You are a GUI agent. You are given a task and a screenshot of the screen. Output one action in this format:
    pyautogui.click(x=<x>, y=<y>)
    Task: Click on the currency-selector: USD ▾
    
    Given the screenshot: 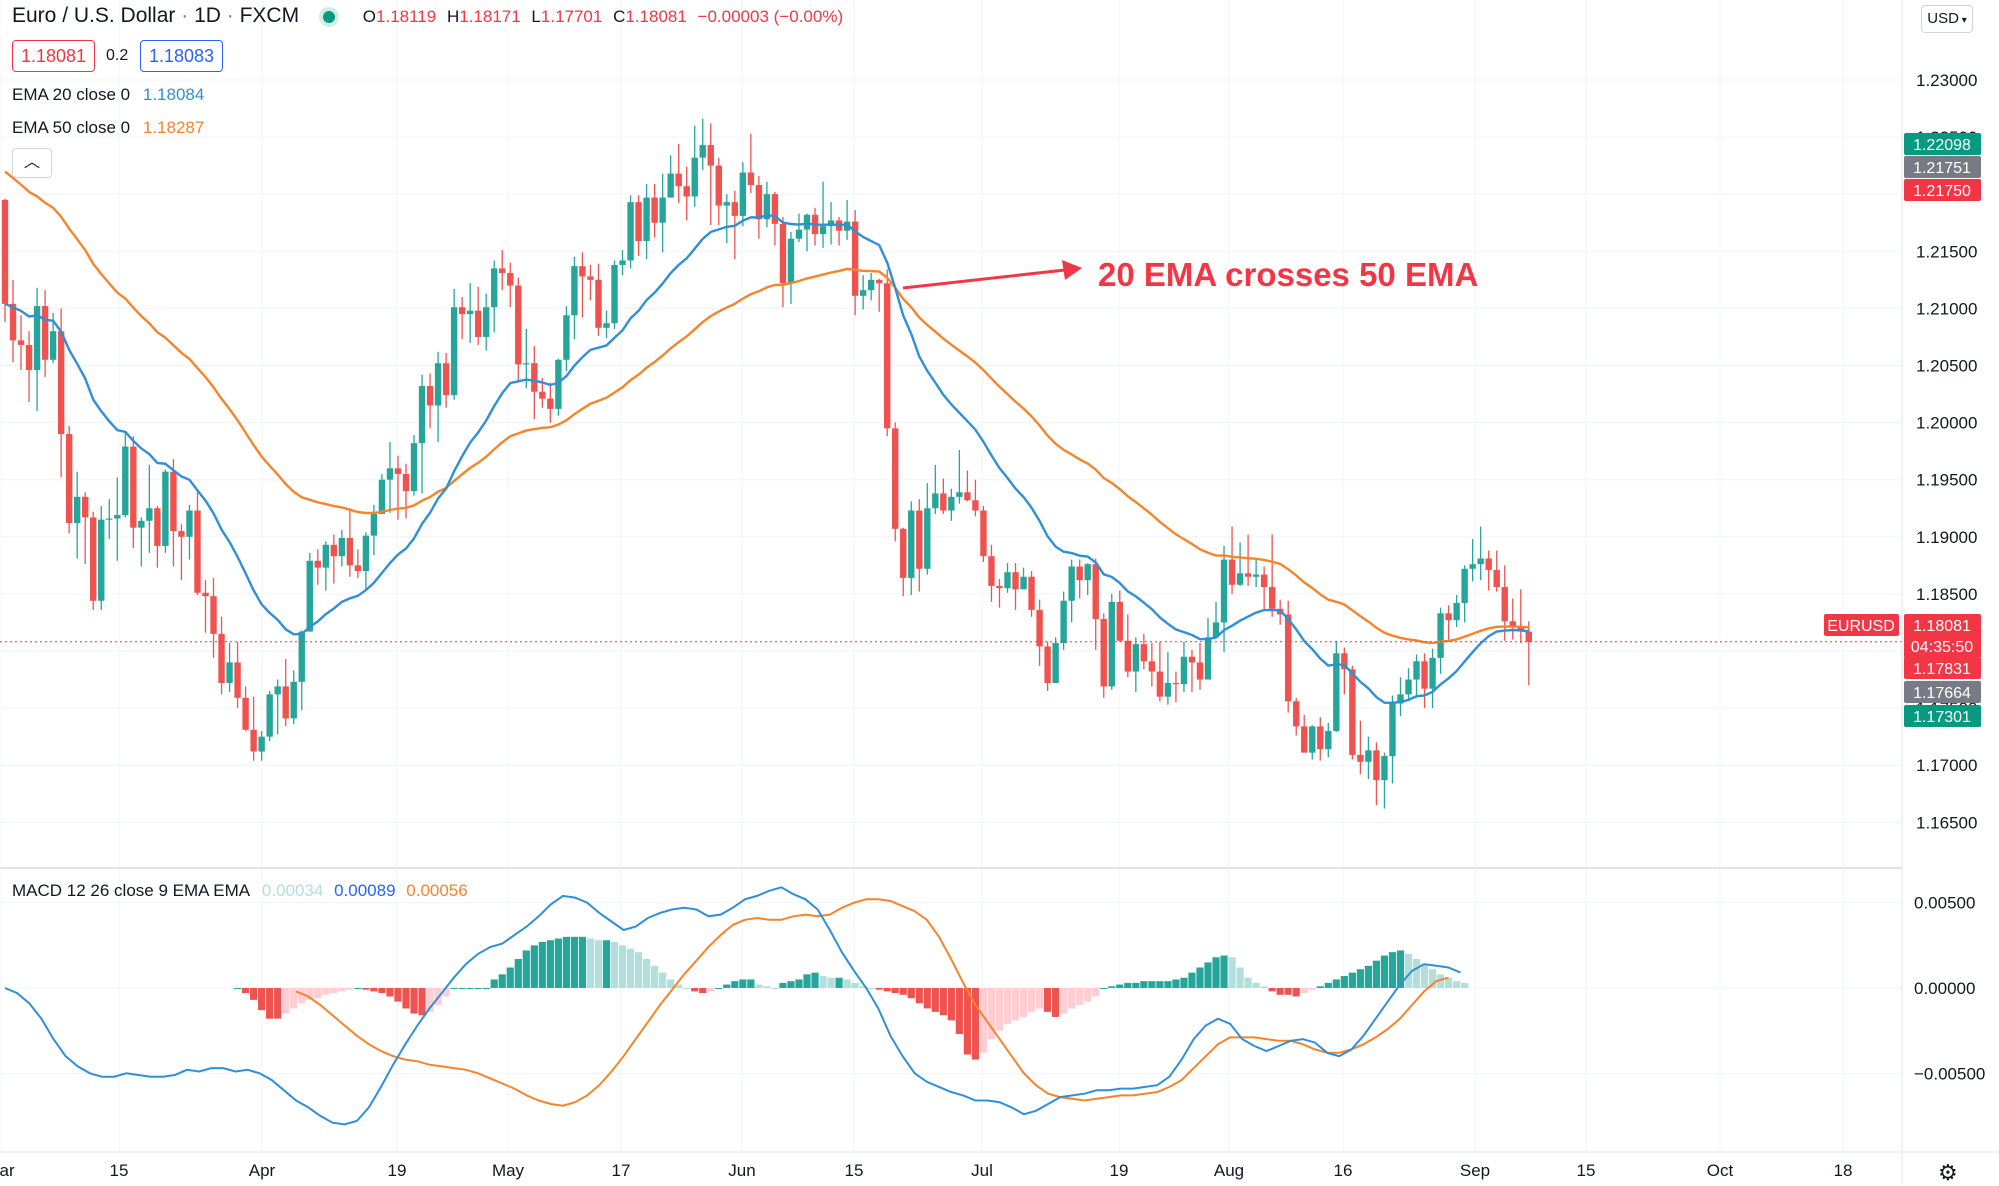 What is the action you would take?
    pyautogui.click(x=1947, y=19)
    